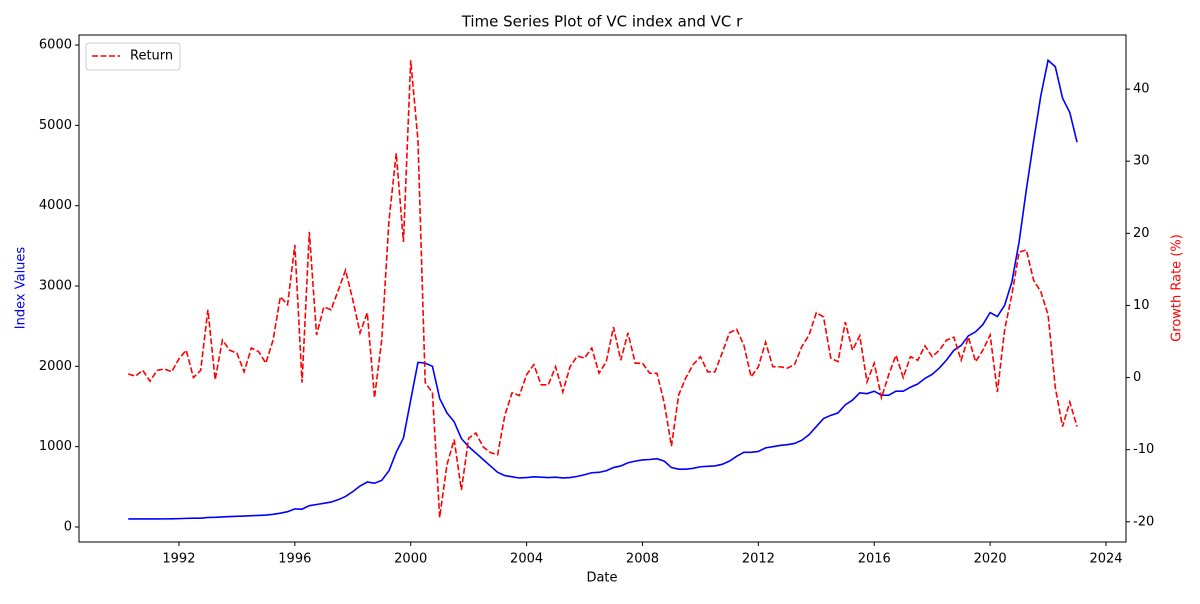  I want to click on x-tick-label: 2012, so click(758, 559).